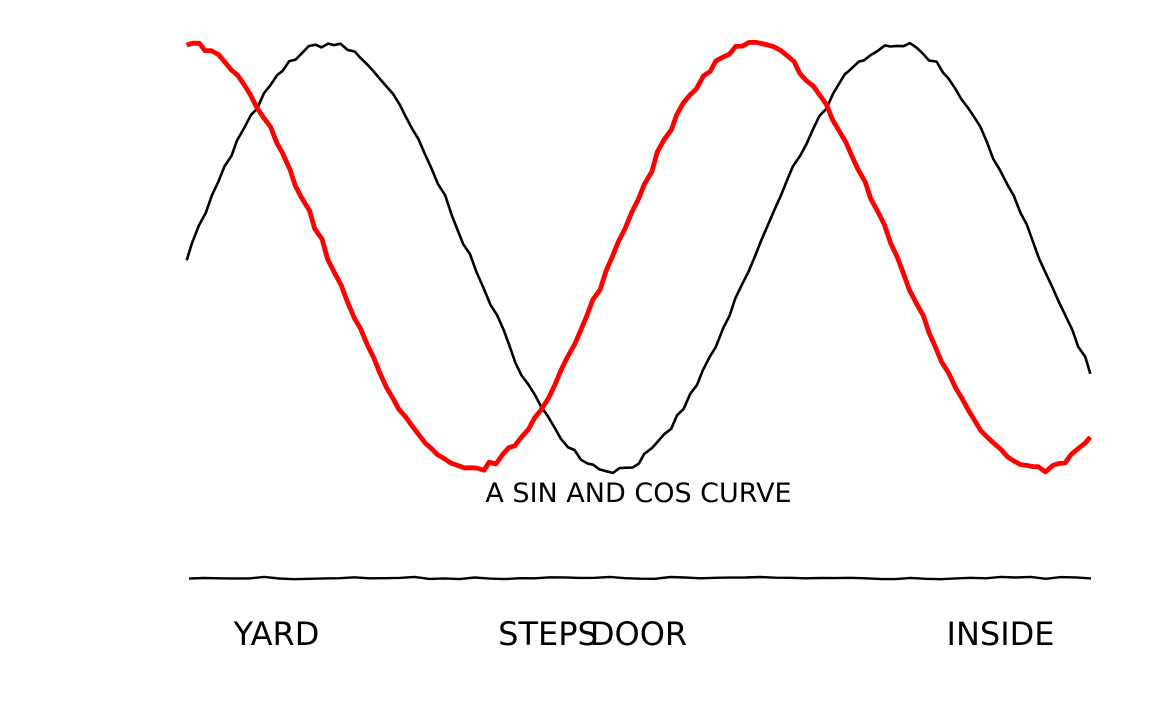 This screenshot has width=1152, height=711. What do you see at coordinates (638, 634) in the screenshot?
I see `x-tick-label-door: DOOR` at bounding box center [638, 634].